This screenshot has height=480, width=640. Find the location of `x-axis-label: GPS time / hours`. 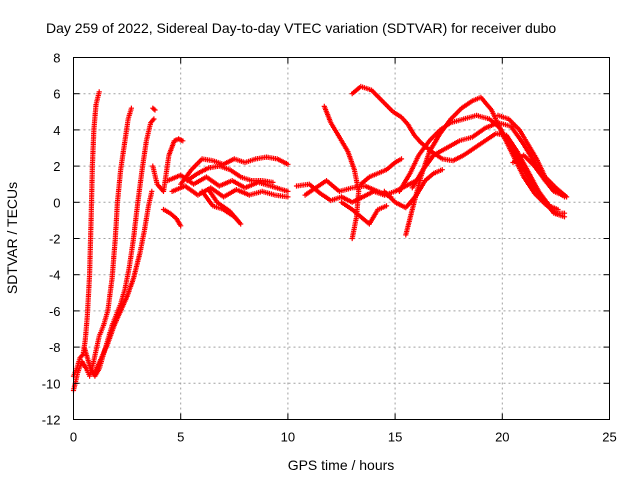

x-axis-label: GPS time / hours is located at coordinates (341, 465).